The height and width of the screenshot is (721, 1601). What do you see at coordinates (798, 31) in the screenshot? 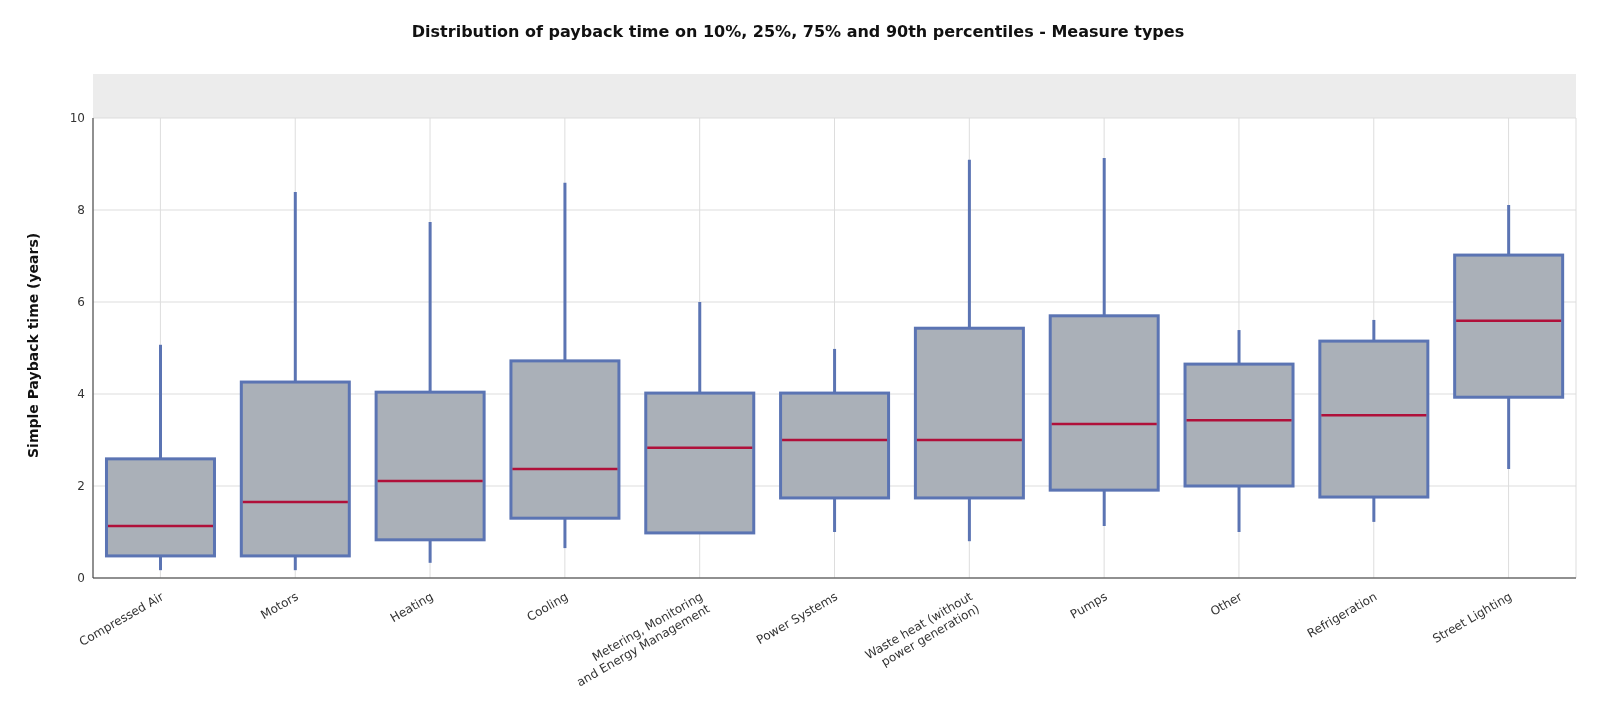
I see `chart-title: Distribution of payback time on 10%, 25%, 75% and 90th percentiles - Measure types` at bounding box center [798, 31].